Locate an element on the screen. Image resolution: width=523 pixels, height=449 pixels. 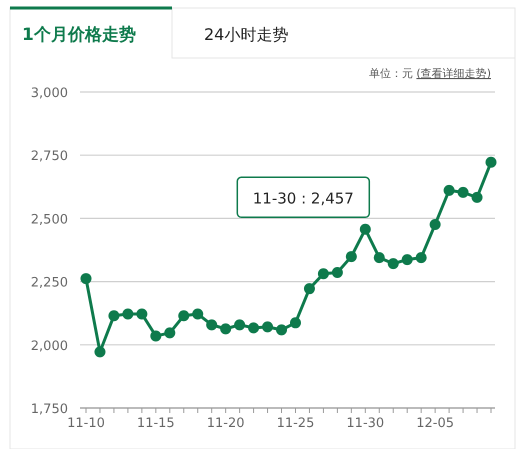
x-tick-label: 11-20 is located at coordinates (225, 423).